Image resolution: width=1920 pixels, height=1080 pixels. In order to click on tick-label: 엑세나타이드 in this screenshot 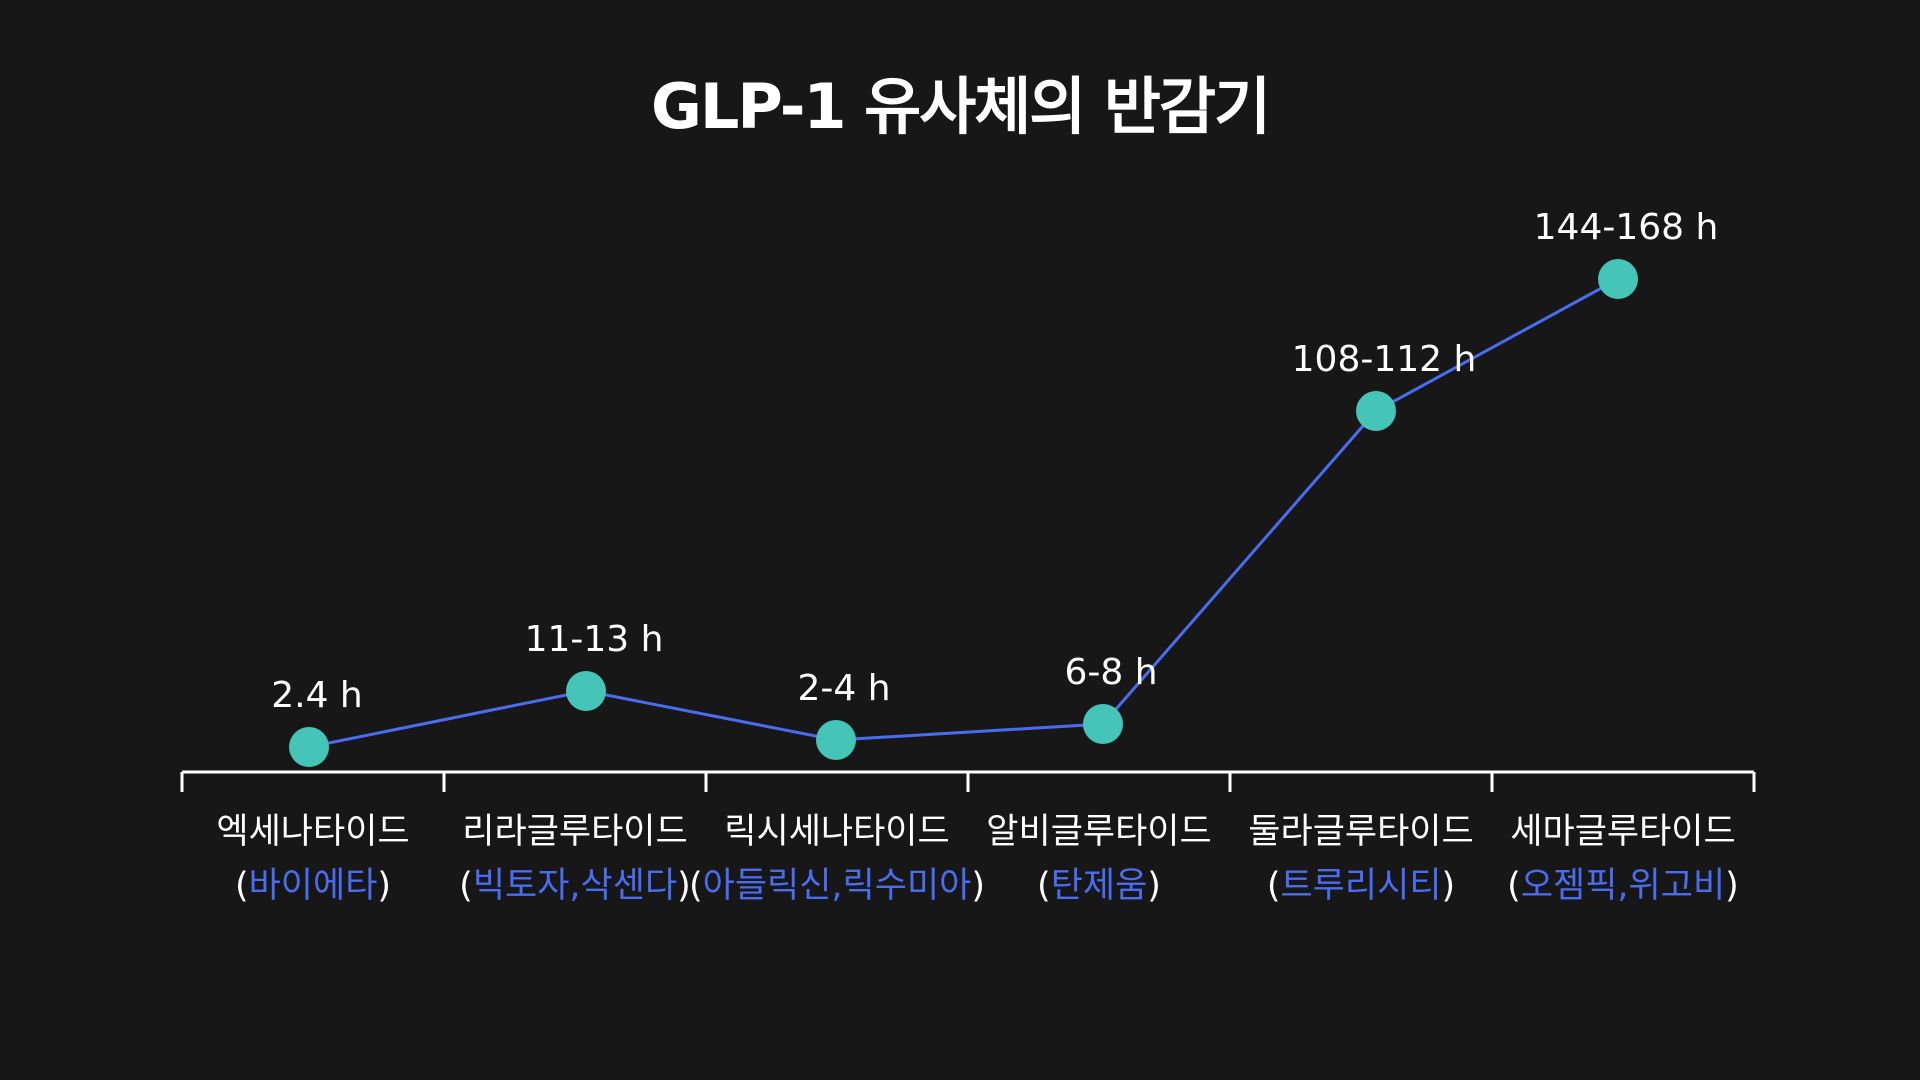, I will do `click(312, 832)`.